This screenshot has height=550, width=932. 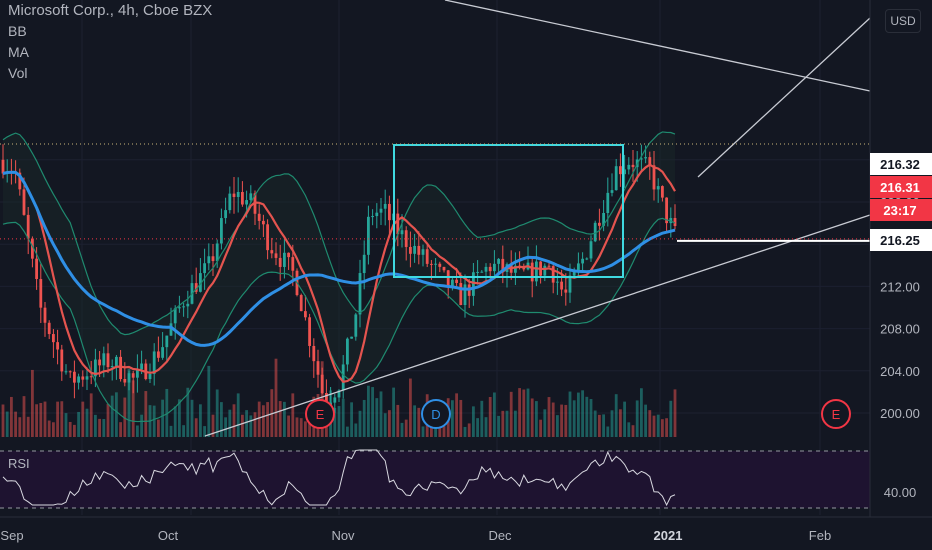 I want to click on rsi-indicator-label: RSI, so click(x=19, y=463).